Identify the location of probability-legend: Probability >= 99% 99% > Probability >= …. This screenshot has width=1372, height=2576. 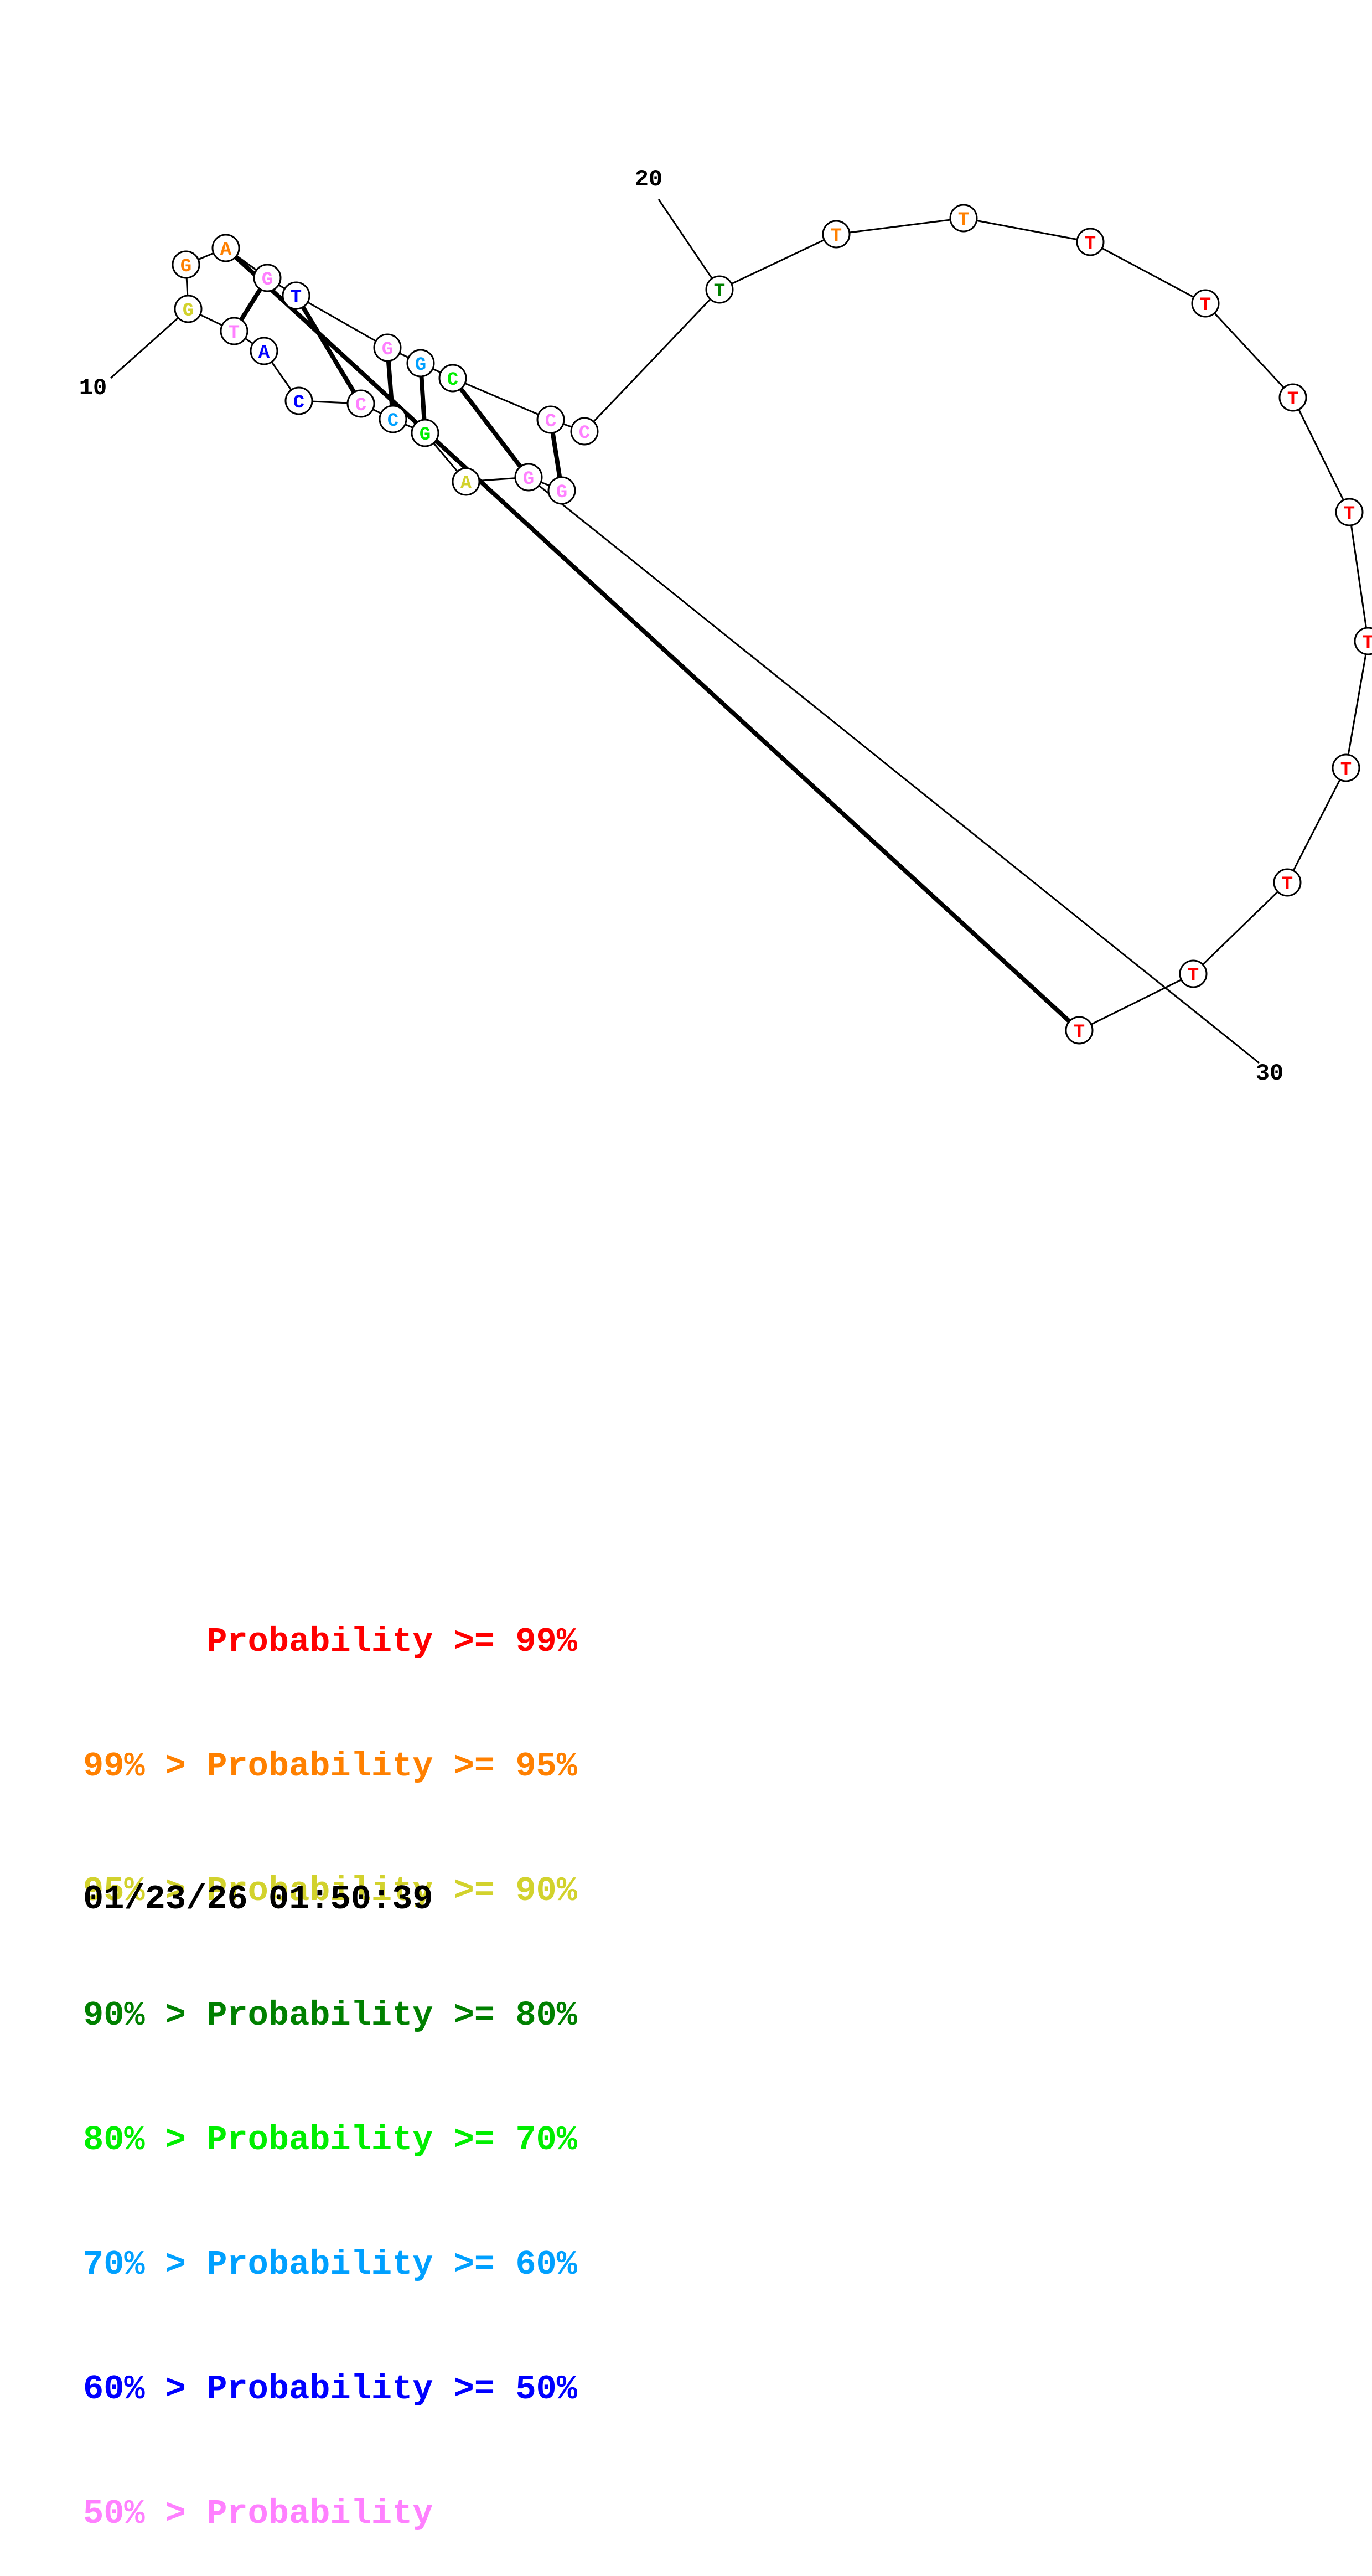
(330, 2057).